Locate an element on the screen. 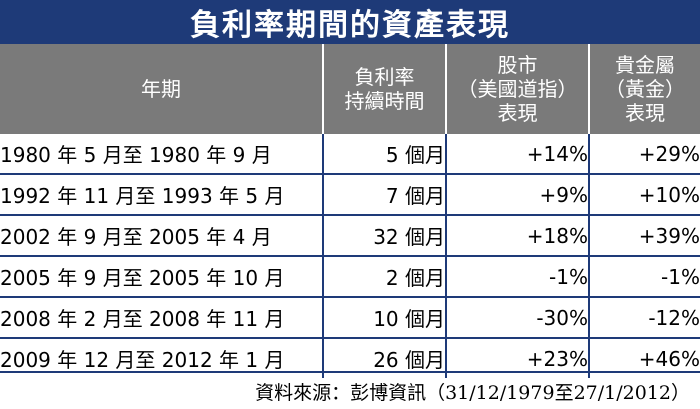 The width and height of the screenshot is (700, 409). gold-return-cell: -12% is located at coordinates (644, 318).